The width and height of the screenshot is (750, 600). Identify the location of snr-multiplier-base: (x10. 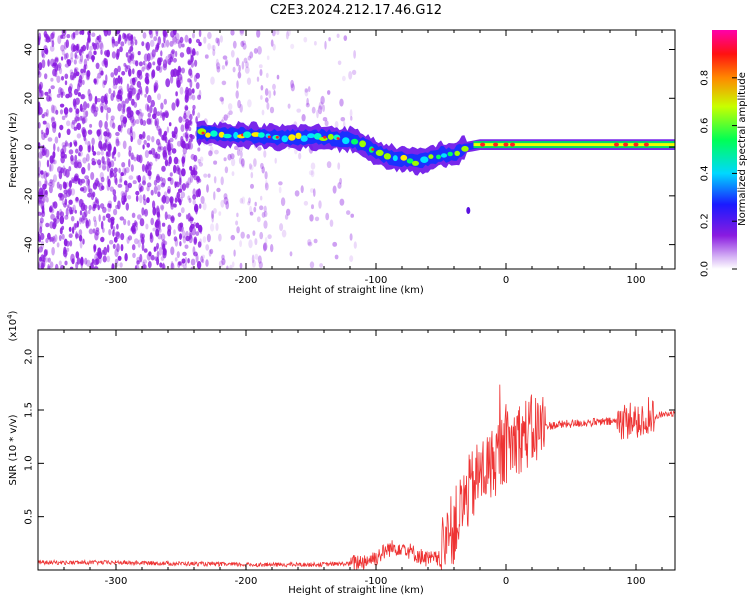
(13, 330).